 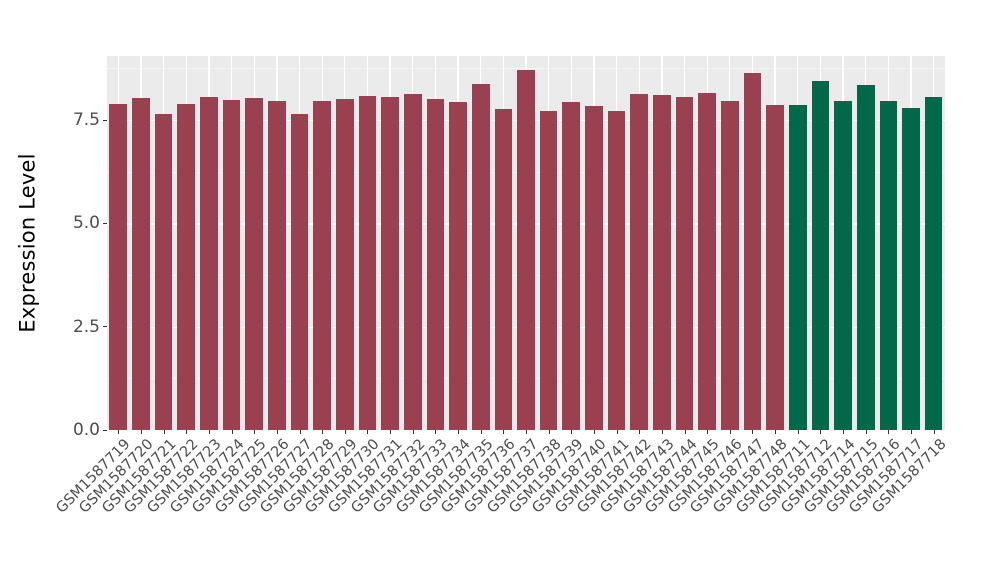 What do you see at coordinates (81, 248) in the screenshot?
I see `y-axis: 0.0 2.5 5.0 7.5` at bounding box center [81, 248].